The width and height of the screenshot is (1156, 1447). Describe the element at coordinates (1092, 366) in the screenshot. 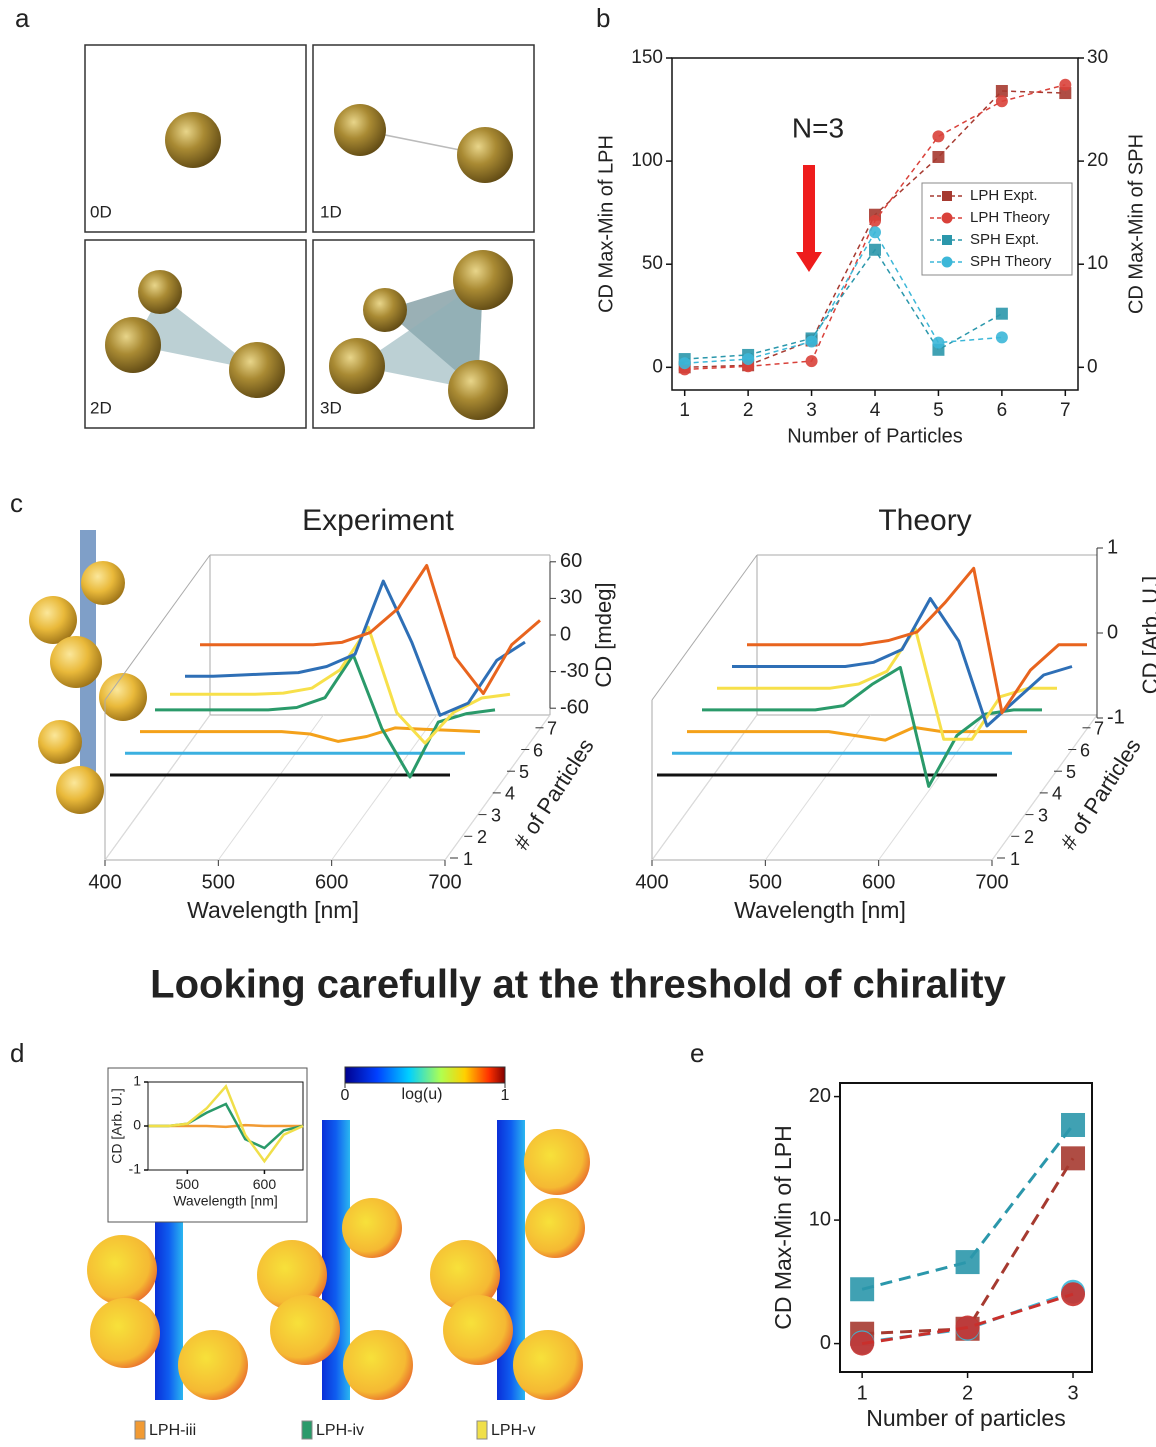

I see `y2-tick-label: 0` at that location.